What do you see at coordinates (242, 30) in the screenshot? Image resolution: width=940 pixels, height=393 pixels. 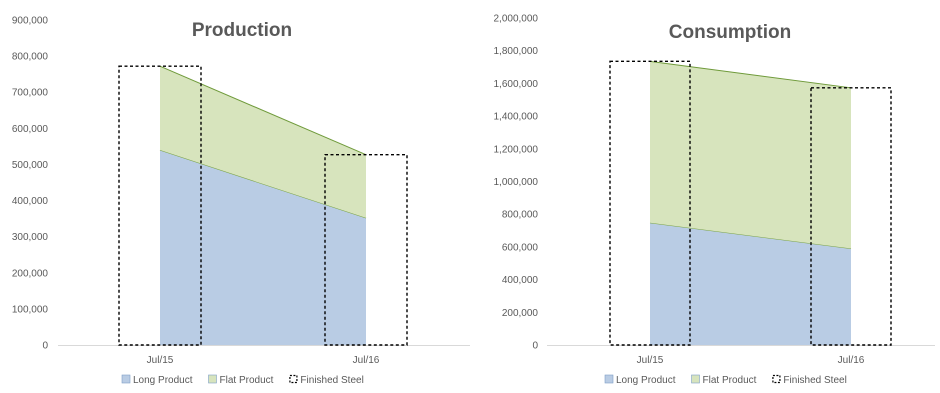 I see `chart-title: Production` at bounding box center [242, 30].